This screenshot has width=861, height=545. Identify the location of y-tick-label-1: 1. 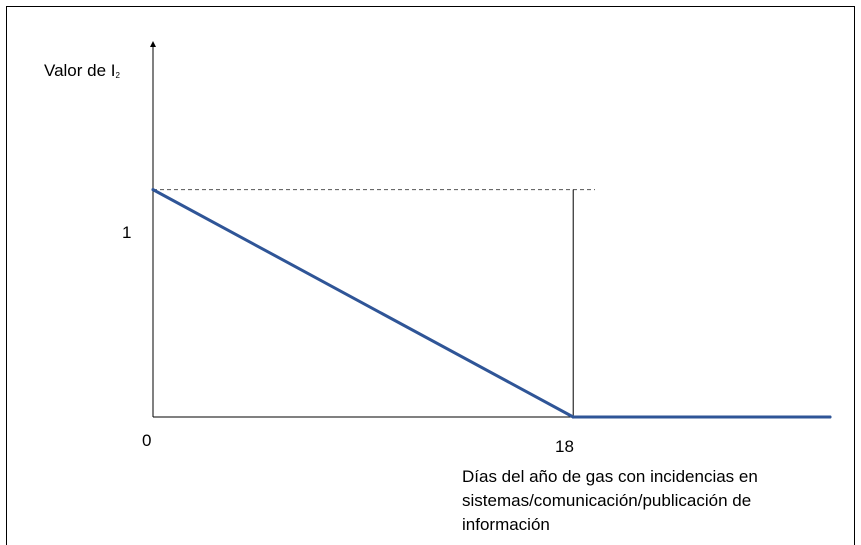
(127, 232).